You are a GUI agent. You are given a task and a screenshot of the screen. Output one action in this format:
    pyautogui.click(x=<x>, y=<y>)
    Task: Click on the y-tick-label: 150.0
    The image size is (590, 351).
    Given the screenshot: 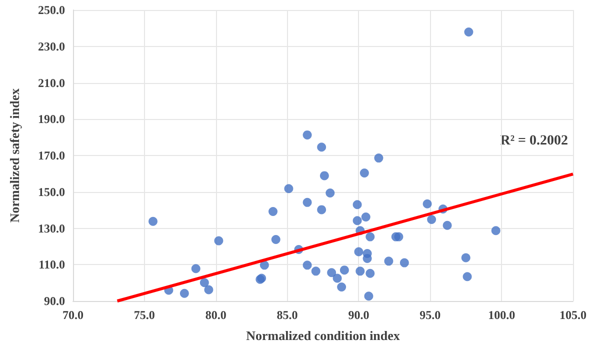 What is the action you would take?
    pyautogui.click(x=51, y=191)
    